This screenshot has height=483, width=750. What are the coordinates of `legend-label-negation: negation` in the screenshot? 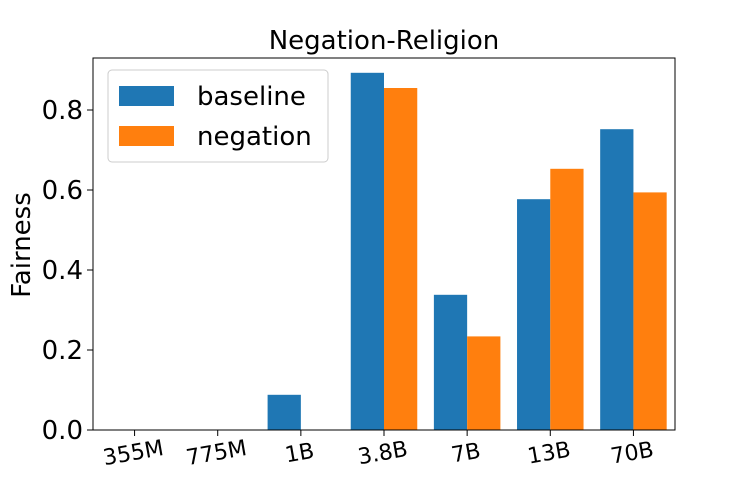 It's located at (254, 137).